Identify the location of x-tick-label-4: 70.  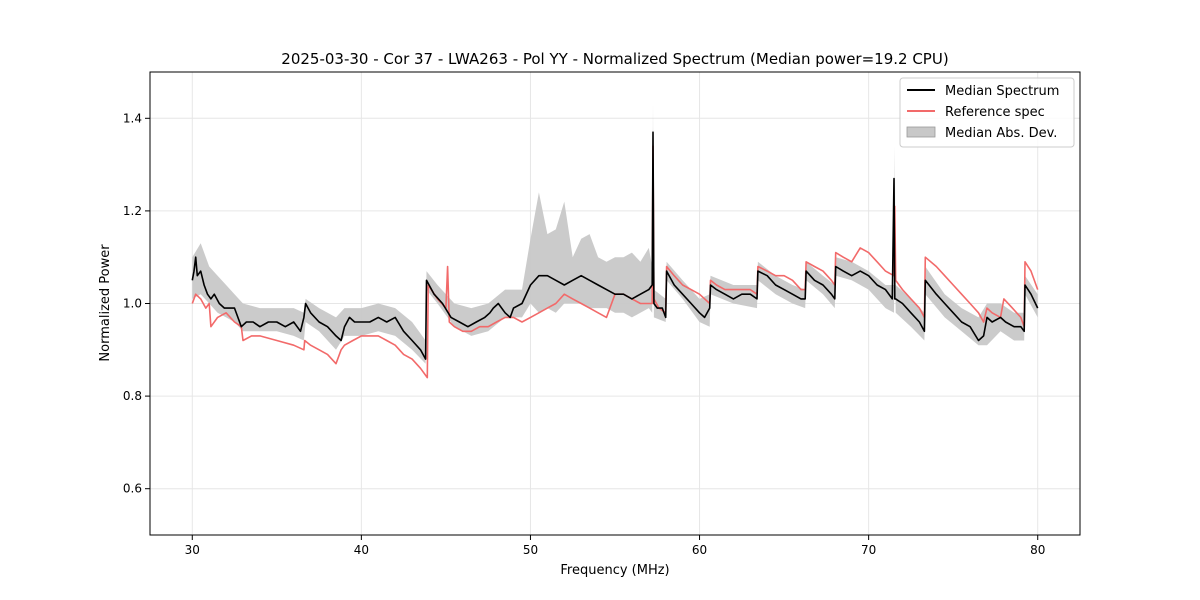
(868, 550).